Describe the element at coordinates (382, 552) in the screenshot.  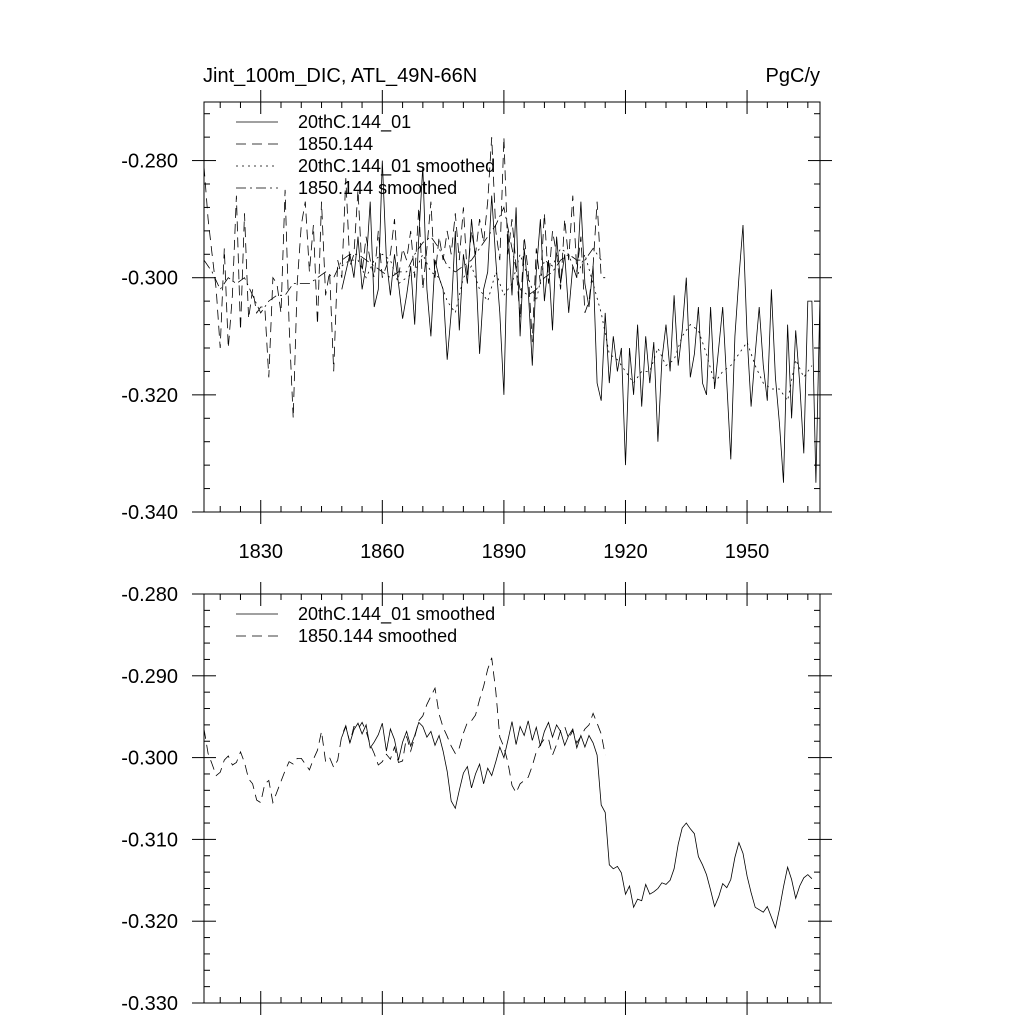
I see `x-tick-label: 1860` at that location.